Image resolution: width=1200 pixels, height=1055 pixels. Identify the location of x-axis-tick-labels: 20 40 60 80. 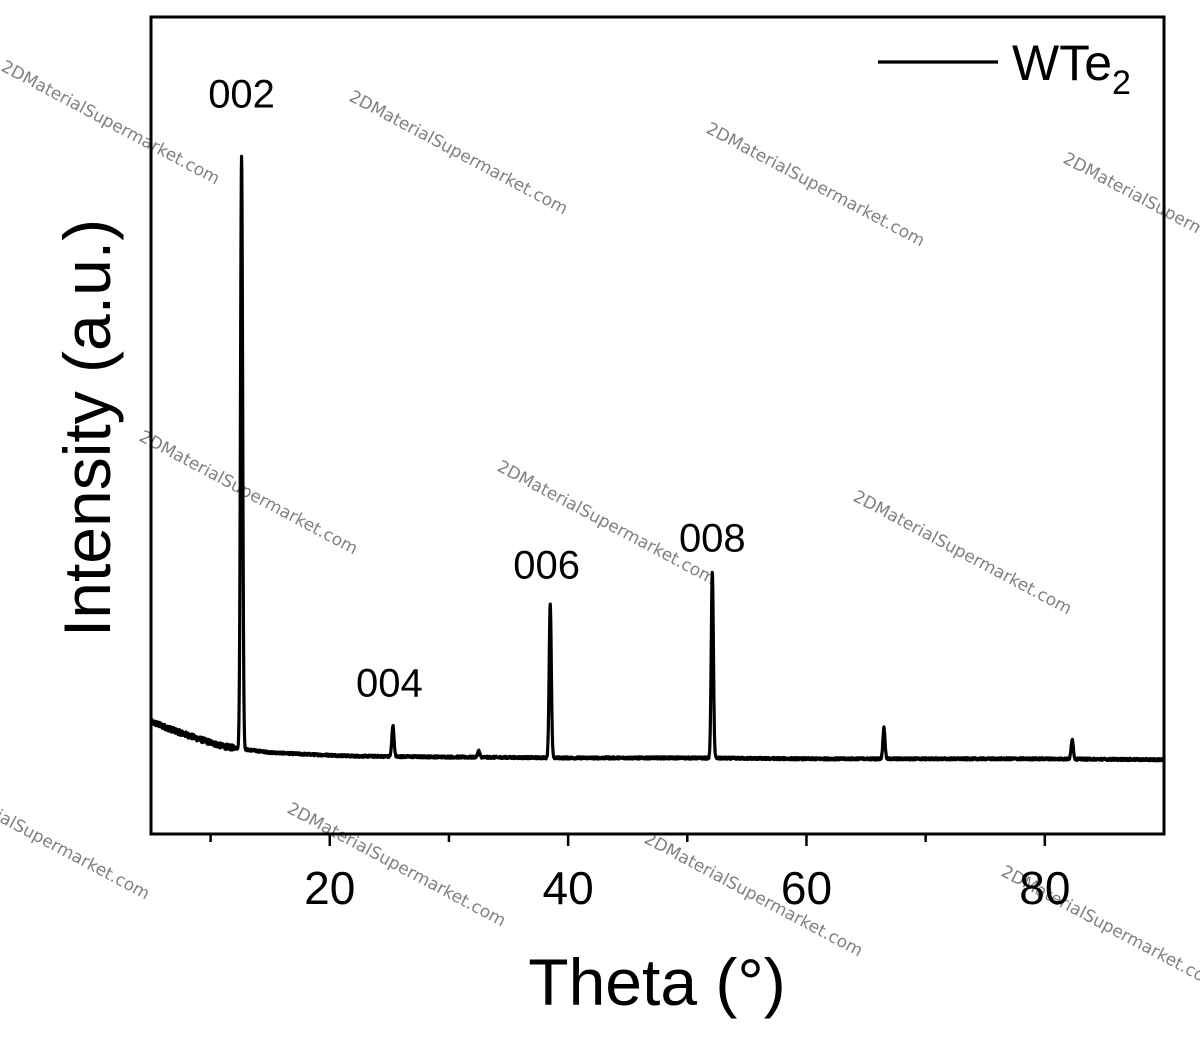
(687, 888).